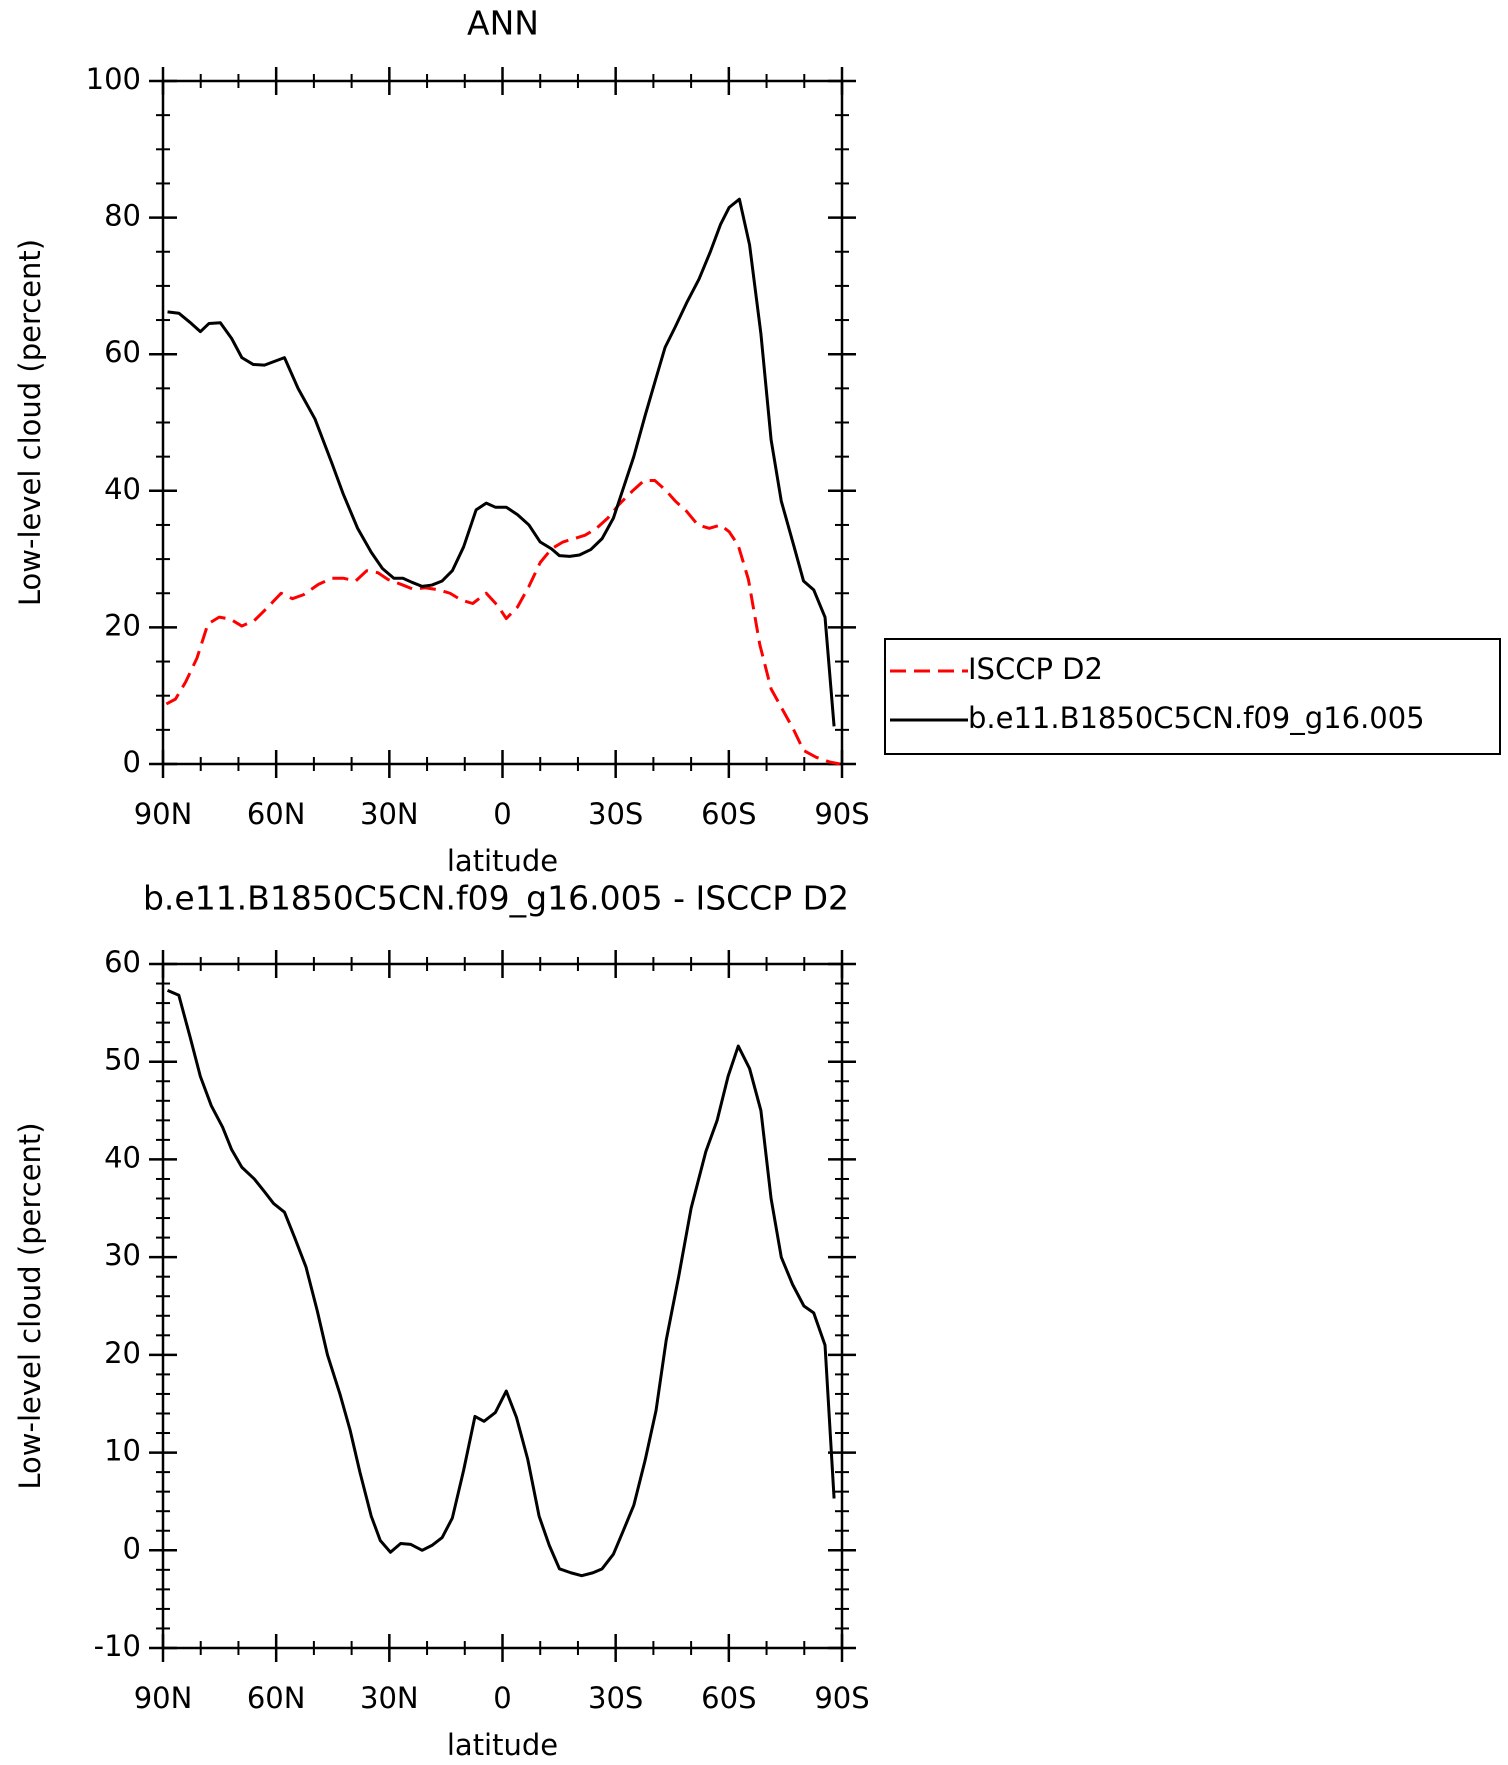 Image resolution: width=1508 pixels, height=1765 pixels. Describe the element at coordinates (496, 898) in the screenshot. I see `chart-title: b.e11.B1850C5CN.f09_g16.005 - ISCCP D2` at that location.